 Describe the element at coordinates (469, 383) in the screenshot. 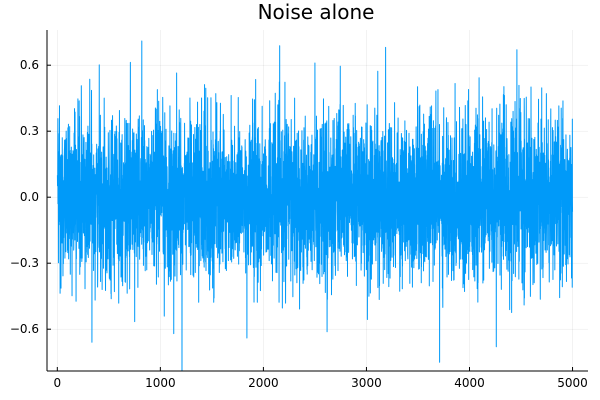

I see `x-tick-label: 4000` at that location.